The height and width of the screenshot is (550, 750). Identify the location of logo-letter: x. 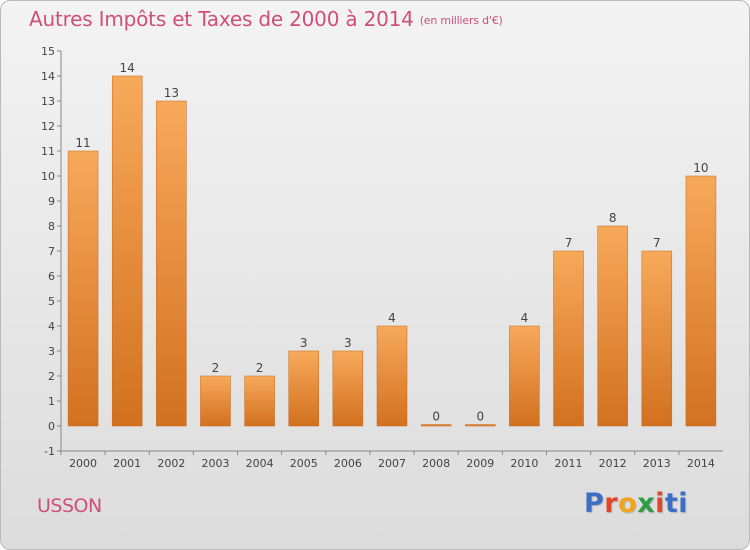
(646, 503).